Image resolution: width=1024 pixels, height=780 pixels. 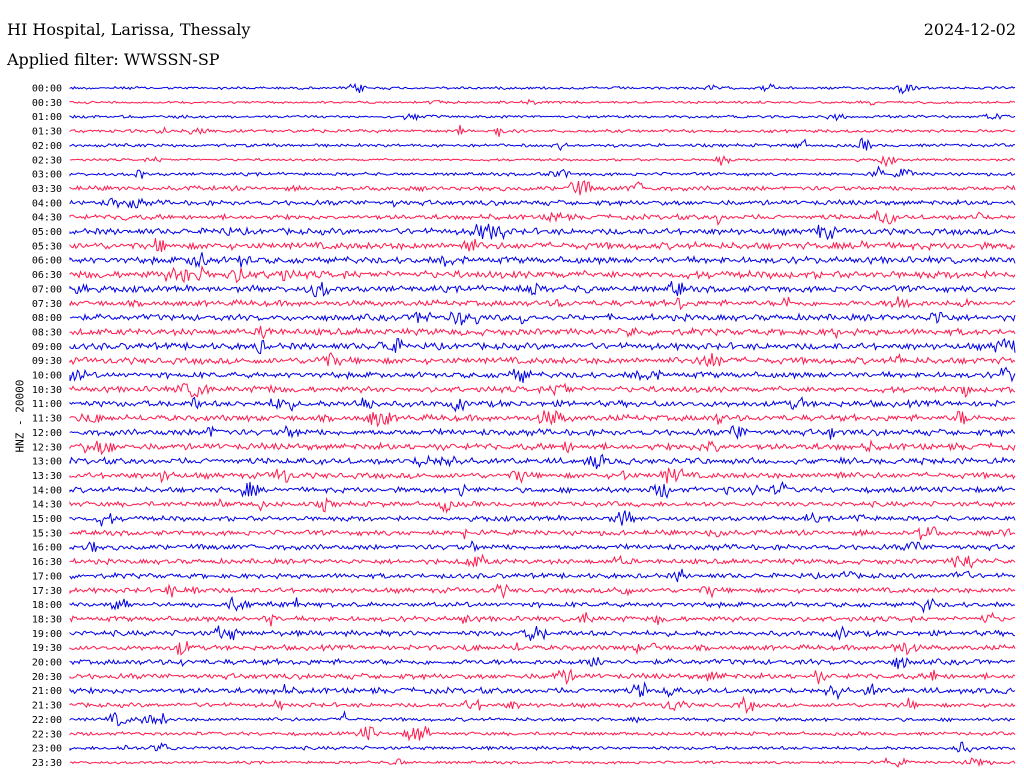 What do you see at coordinates (542, 677) in the screenshot?
I see `trace-2030` at bounding box center [542, 677].